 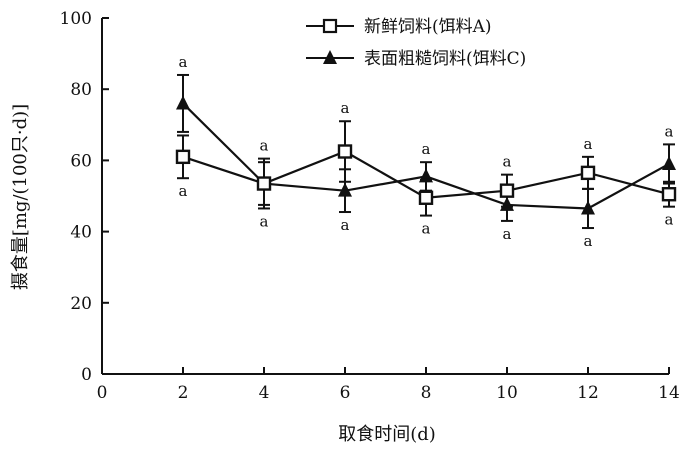 What do you see at coordinates (81, 304) in the screenshot?
I see `y-tick-label: 20` at bounding box center [81, 304].